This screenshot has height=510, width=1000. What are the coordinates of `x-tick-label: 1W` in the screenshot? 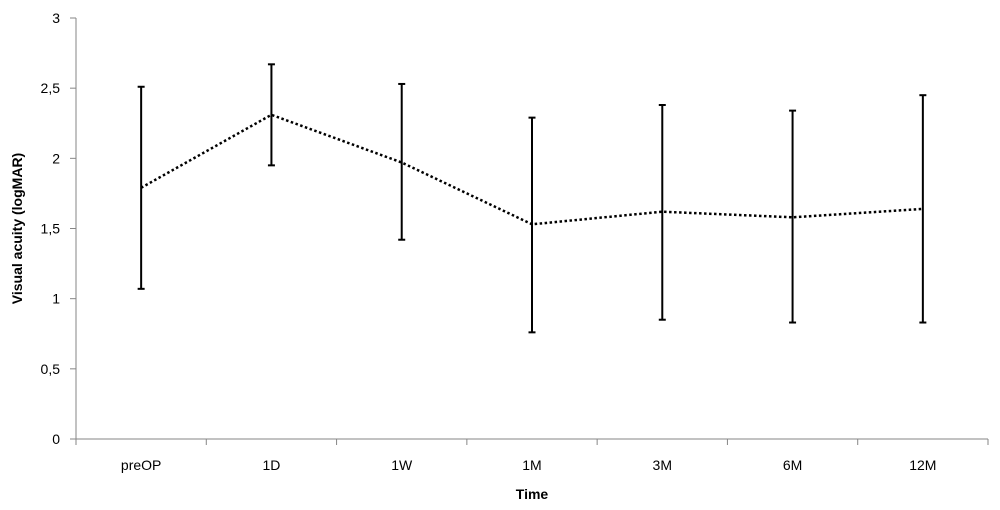 It's located at (402, 465).